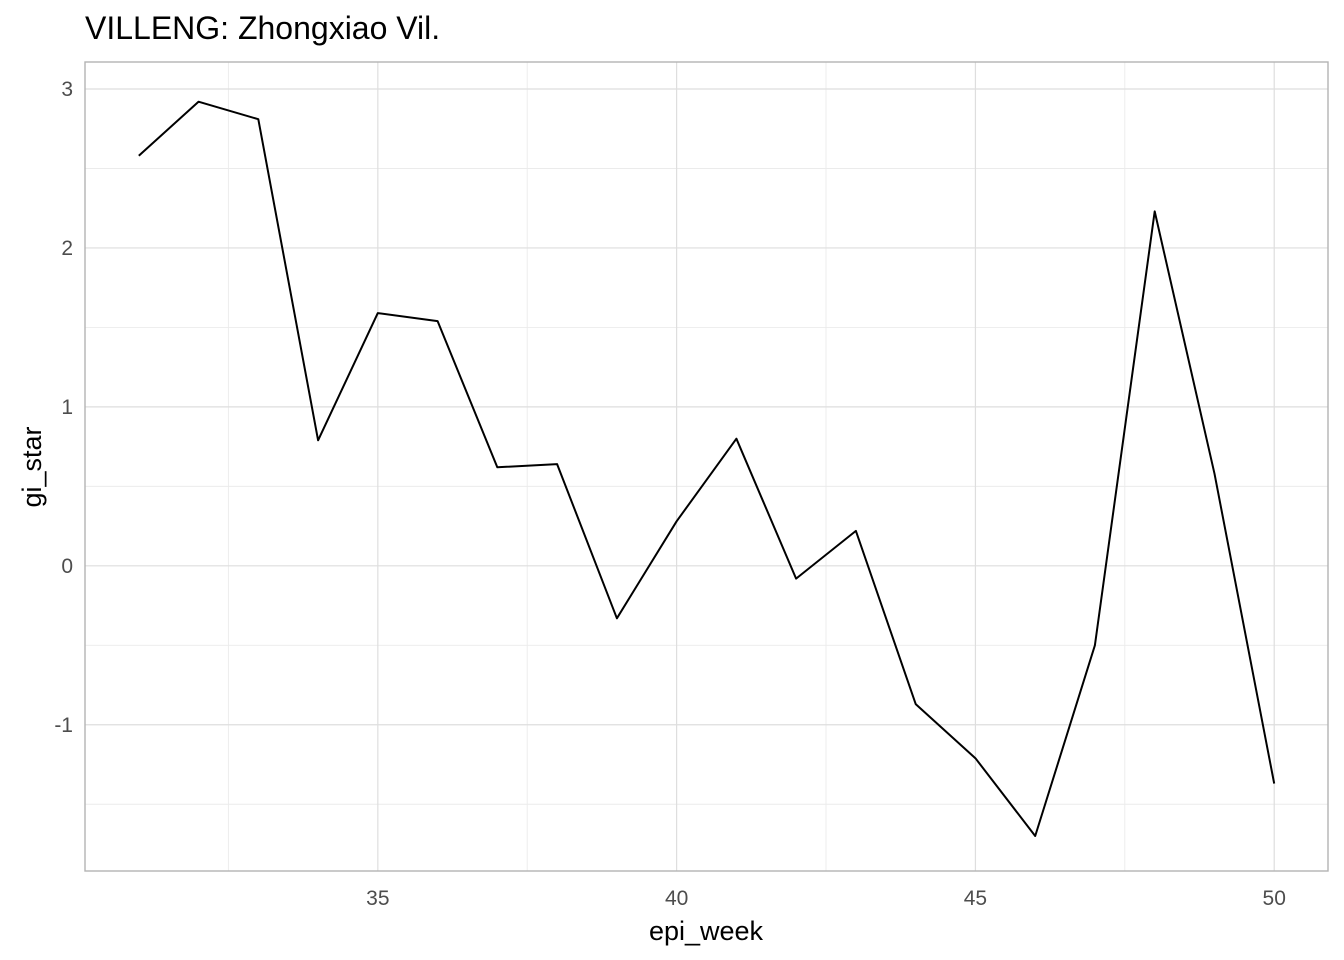 This screenshot has width=1344, height=960. I want to click on x-tick-label: 35, so click(377, 898).